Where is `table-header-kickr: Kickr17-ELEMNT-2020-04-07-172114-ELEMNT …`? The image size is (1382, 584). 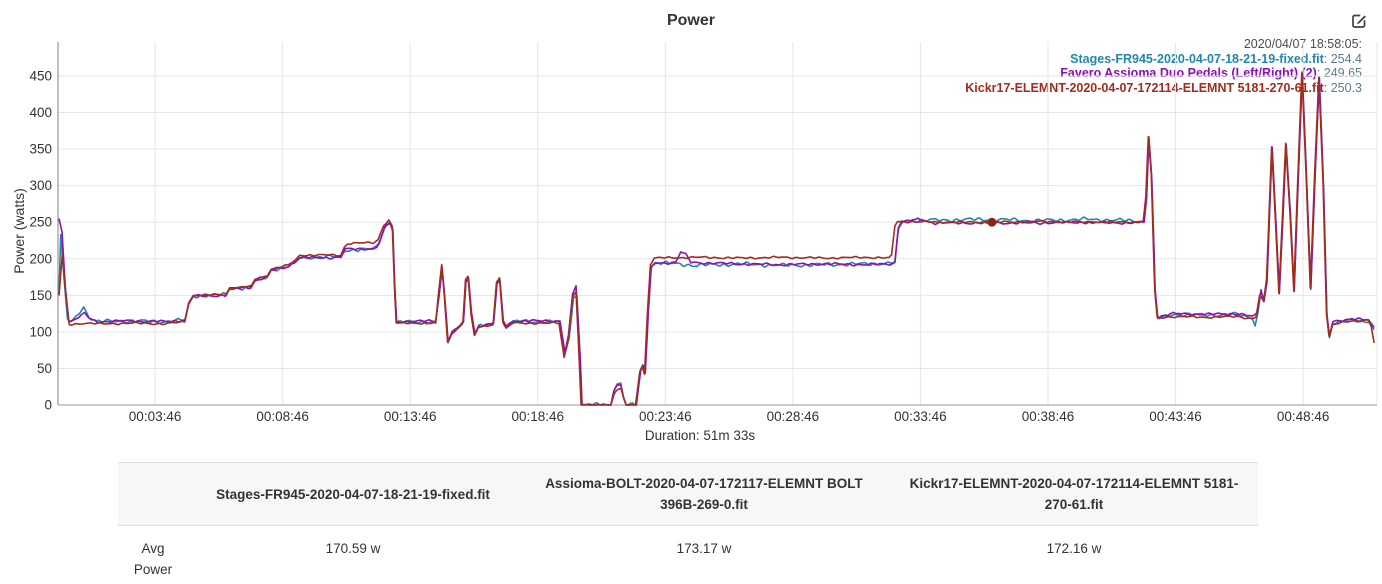
table-header-kickr: Kickr17-ELEMNT-2020-04-07-172114-ELEMNT … is located at coordinates (1074, 494).